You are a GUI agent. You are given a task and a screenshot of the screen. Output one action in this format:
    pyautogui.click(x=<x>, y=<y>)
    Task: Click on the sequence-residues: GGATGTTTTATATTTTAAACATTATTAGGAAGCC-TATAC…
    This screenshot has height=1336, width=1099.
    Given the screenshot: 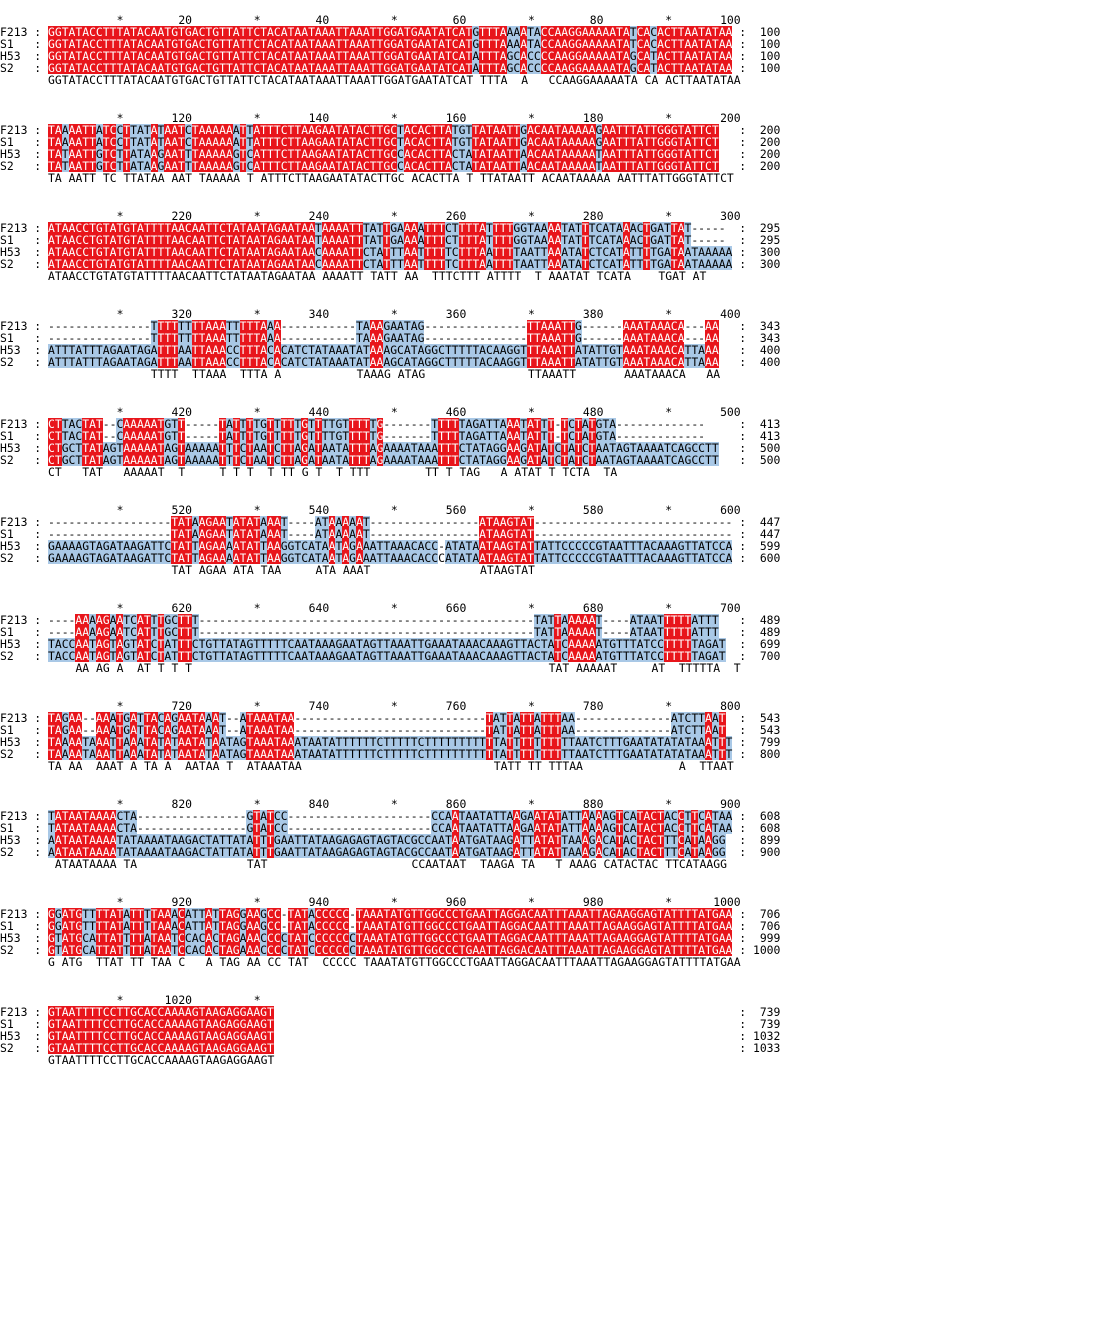 What is the action you would take?
    pyautogui.click(x=390, y=926)
    